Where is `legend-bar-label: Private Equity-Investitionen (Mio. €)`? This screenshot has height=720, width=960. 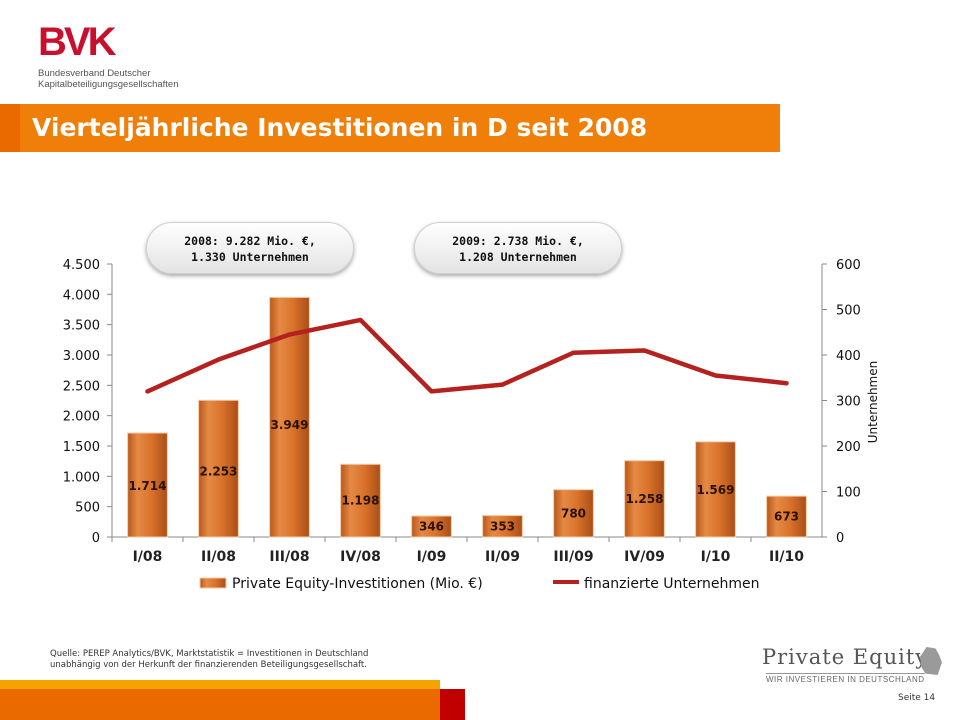 legend-bar-label: Private Equity-Investitionen (Mio. €) is located at coordinates (357, 584).